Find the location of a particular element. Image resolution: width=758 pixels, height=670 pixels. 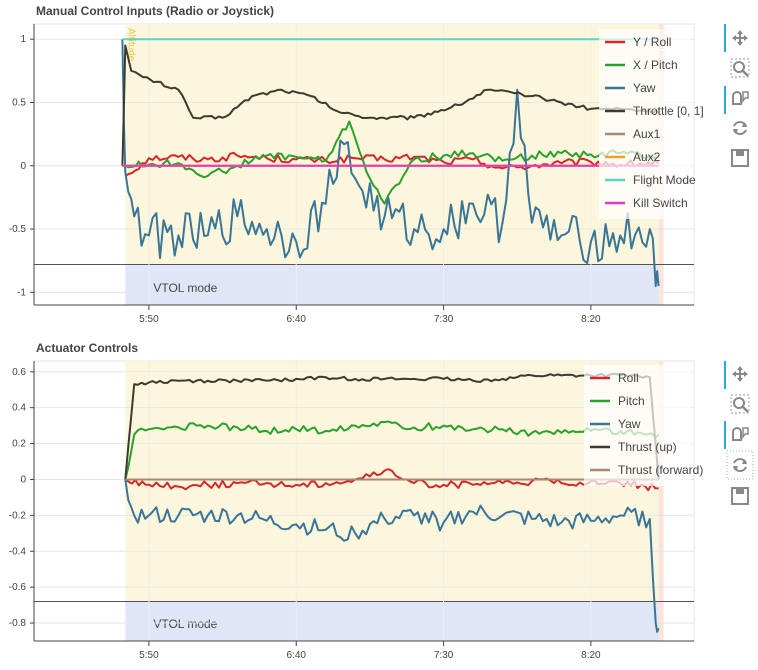

legend-item: Aux1 is located at coordinates (633, 134).